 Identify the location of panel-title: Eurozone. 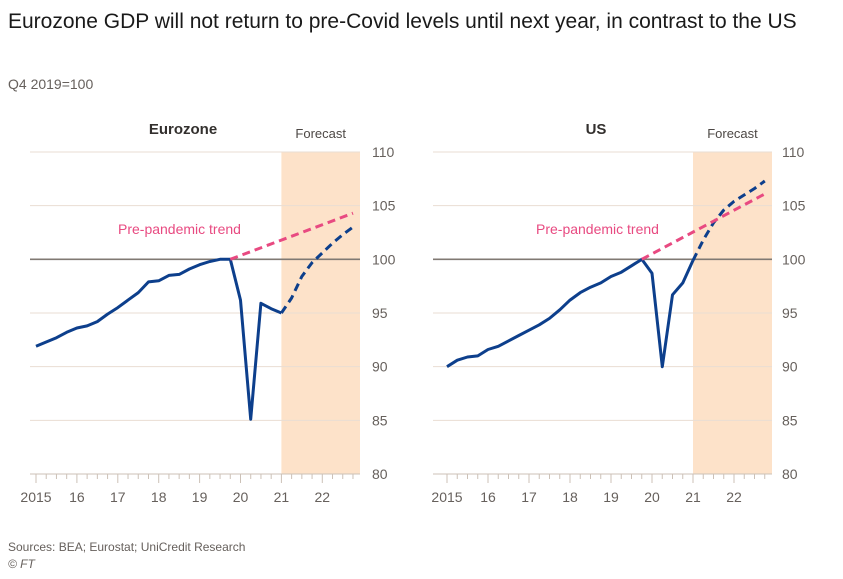
(183, 129).